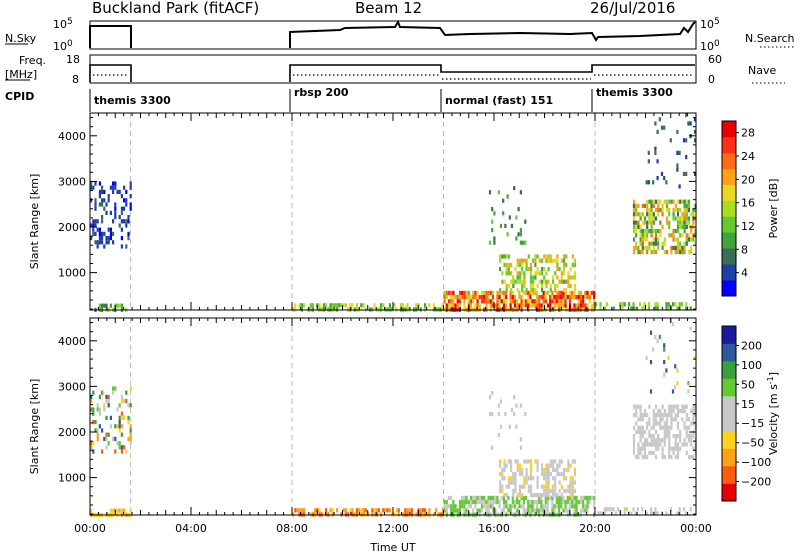  I want to click on colorbar-tick-label: 24, so click(748, 156).